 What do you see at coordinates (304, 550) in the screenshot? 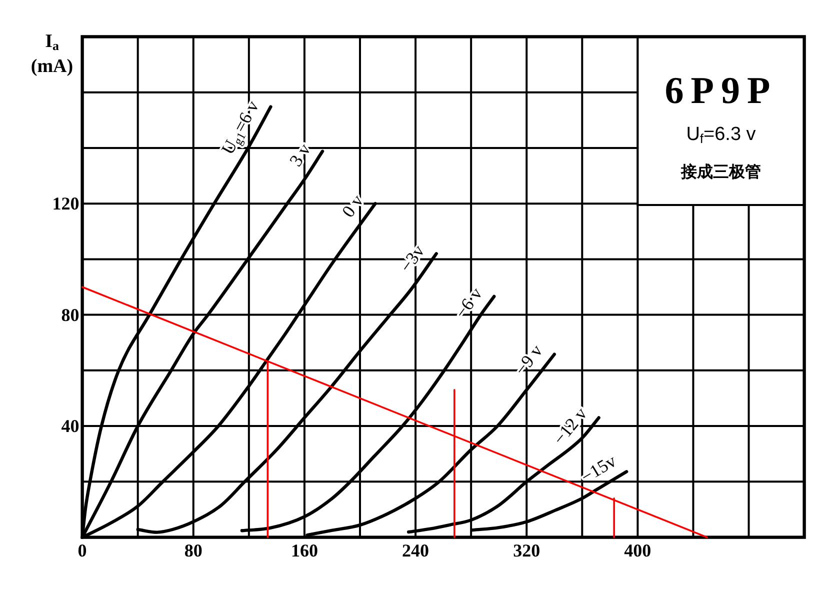
I see `x-tick-label: 160` at bounding box center [304, 550].